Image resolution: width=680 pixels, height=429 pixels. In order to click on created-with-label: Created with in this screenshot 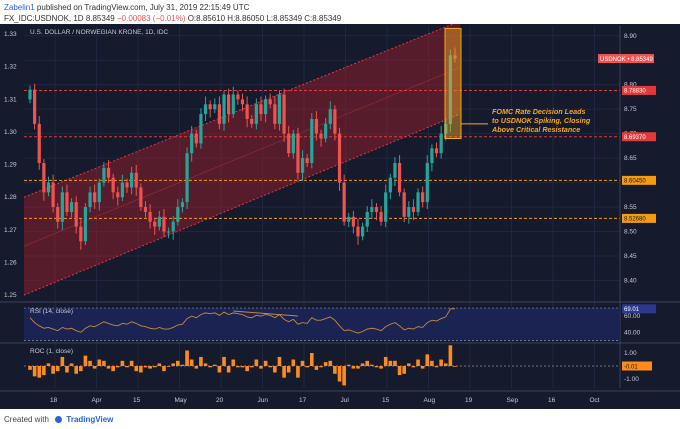, I will do `click(26, 419)`.